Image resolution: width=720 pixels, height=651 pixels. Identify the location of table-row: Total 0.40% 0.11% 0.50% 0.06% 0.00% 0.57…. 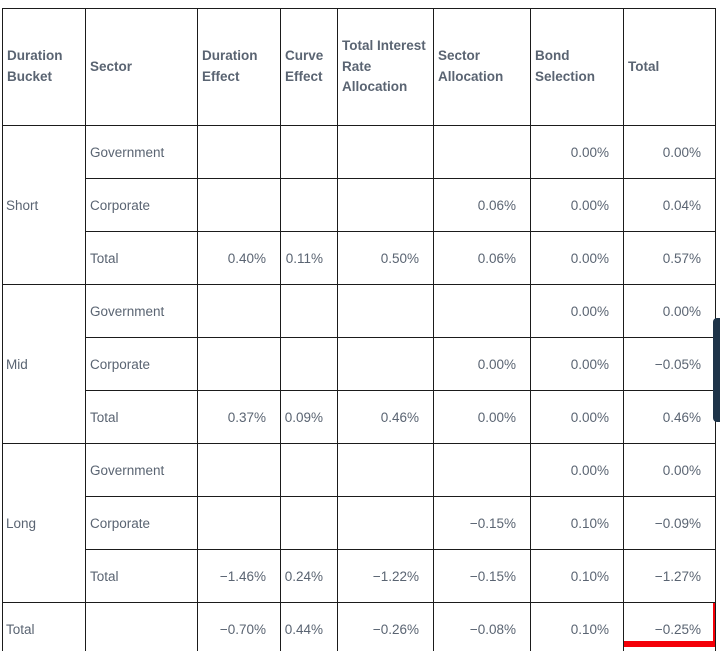
(359, 258).